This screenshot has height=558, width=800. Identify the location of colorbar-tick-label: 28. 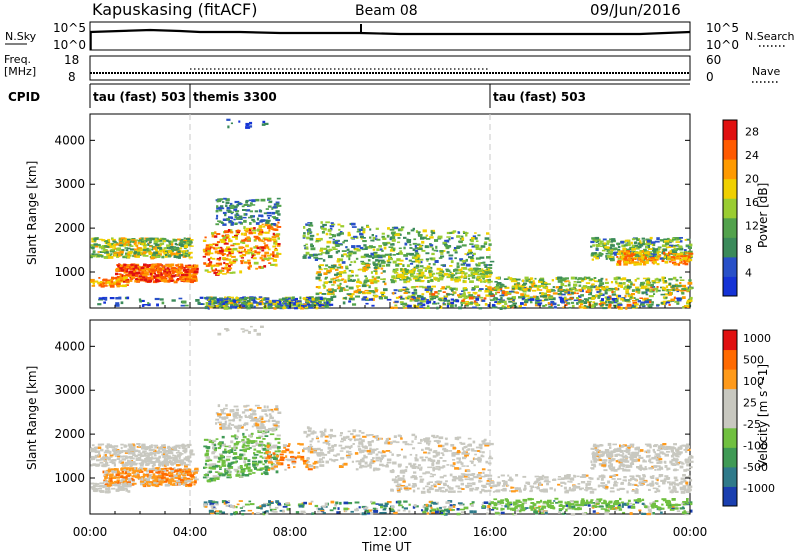
(752, 132).